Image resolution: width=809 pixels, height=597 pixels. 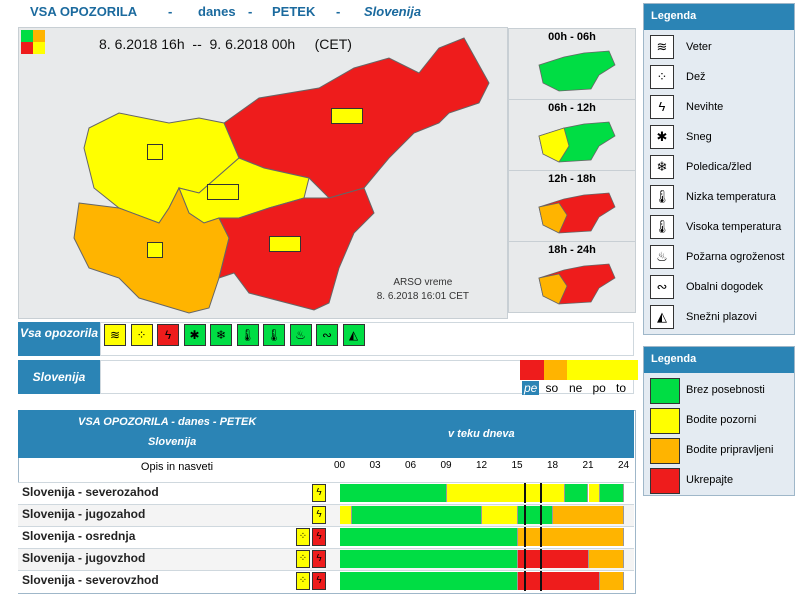 I want to click on mini-map-18-24: 18h - 24h, so click(x=572, y=277).